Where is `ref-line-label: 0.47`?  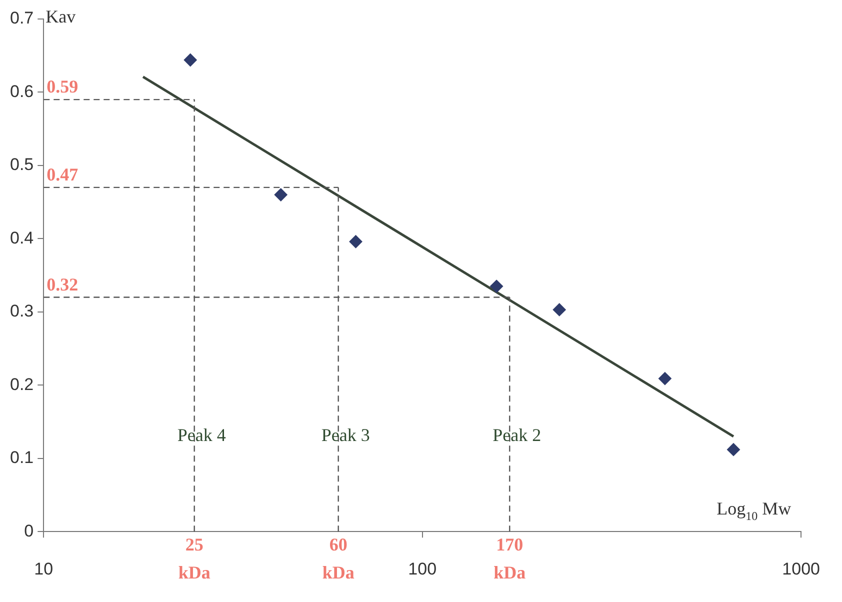 ref-line-label: 0.47 is located at coordinates (62, 174).